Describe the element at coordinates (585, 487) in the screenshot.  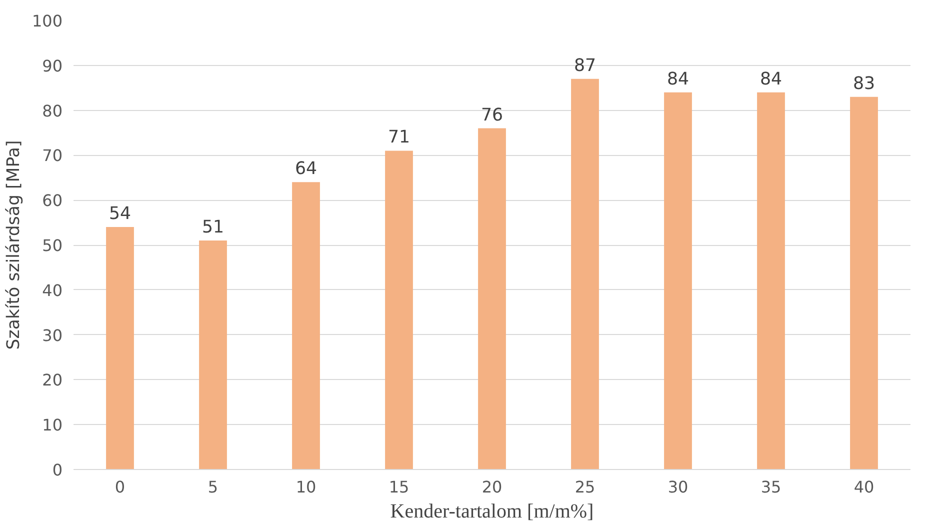
I see `x-tick-label: 25` at that location.